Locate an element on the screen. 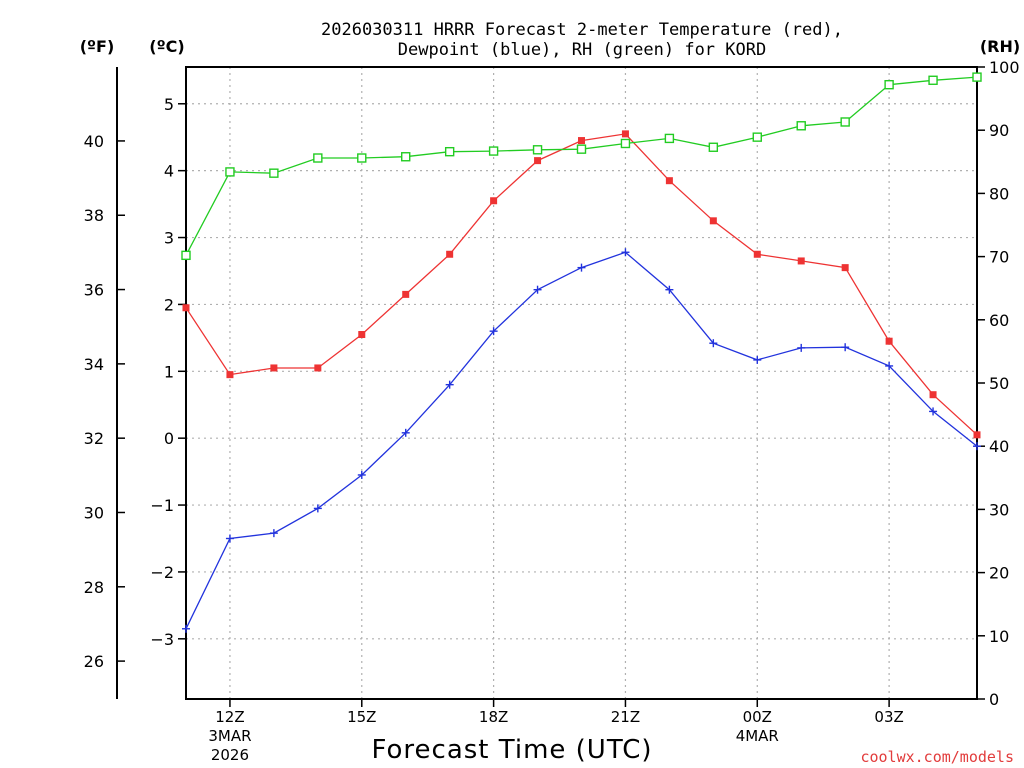 The height and width of the screenshot is (768, 1024). time-tick-label: 12Z is located at coordinates (229, 717).